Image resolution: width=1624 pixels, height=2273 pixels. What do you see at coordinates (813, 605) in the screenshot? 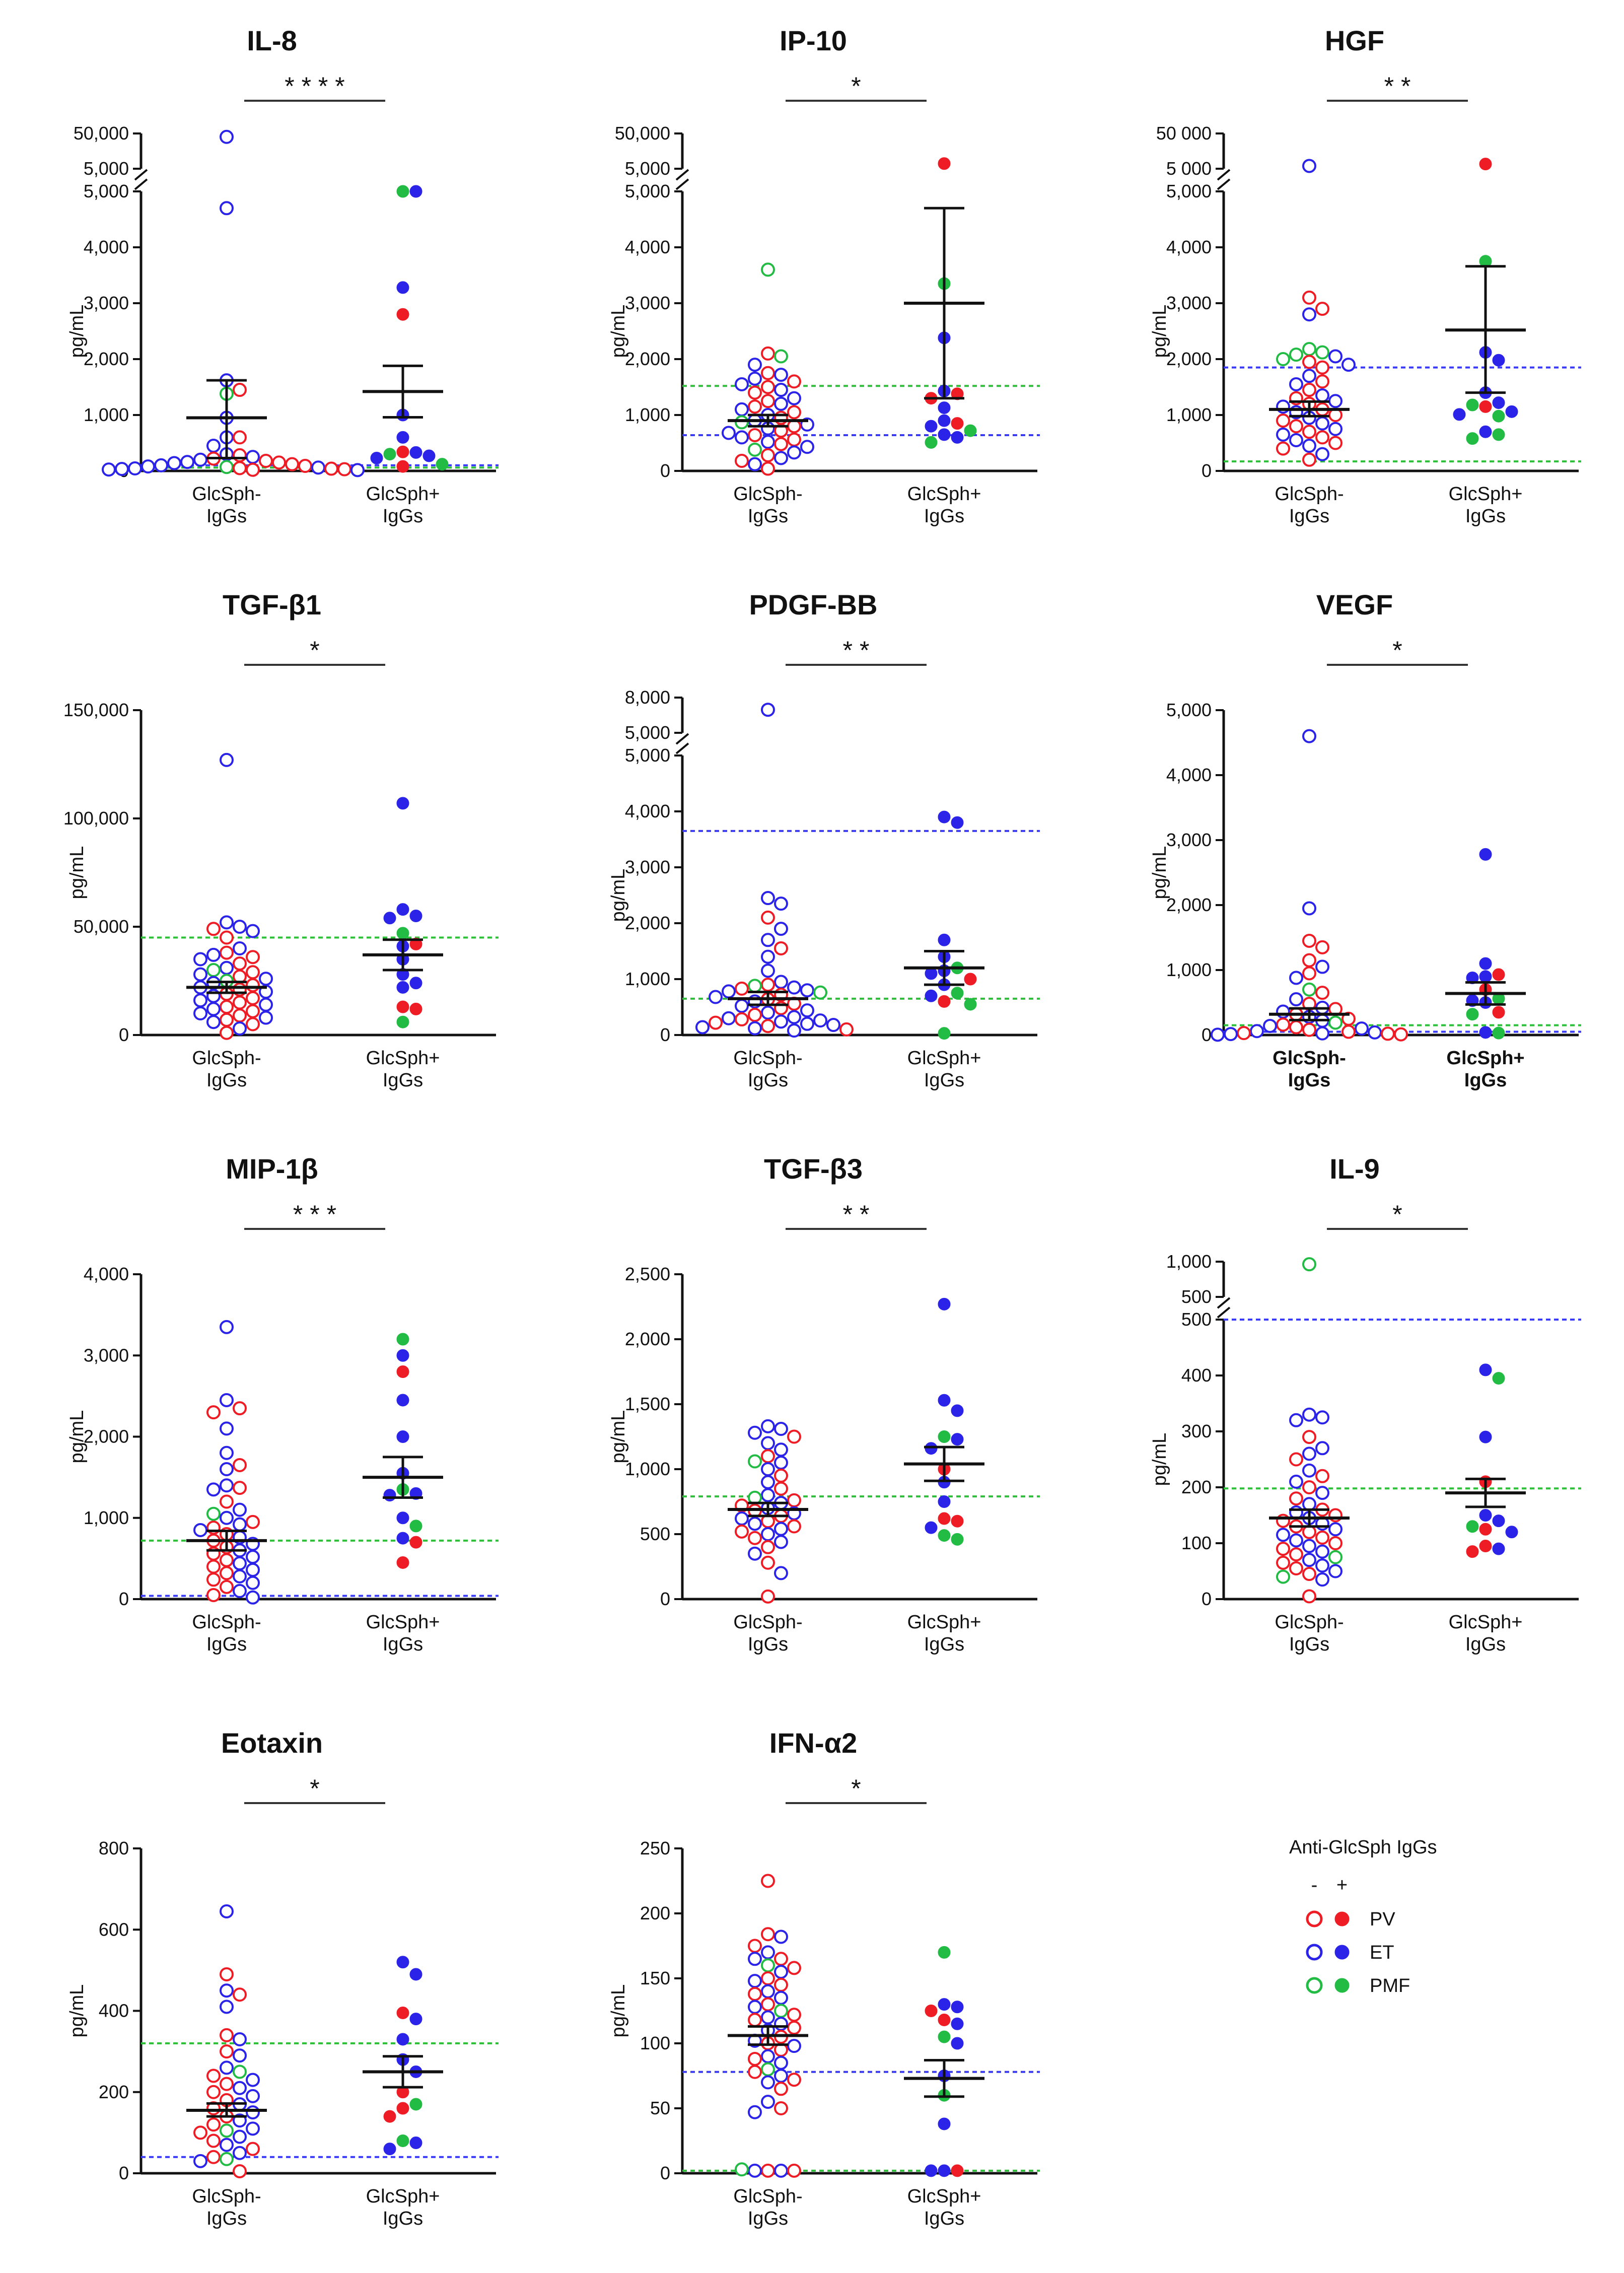
I see `panel-title: PDGF-BB` at bounding box center [813, 605].